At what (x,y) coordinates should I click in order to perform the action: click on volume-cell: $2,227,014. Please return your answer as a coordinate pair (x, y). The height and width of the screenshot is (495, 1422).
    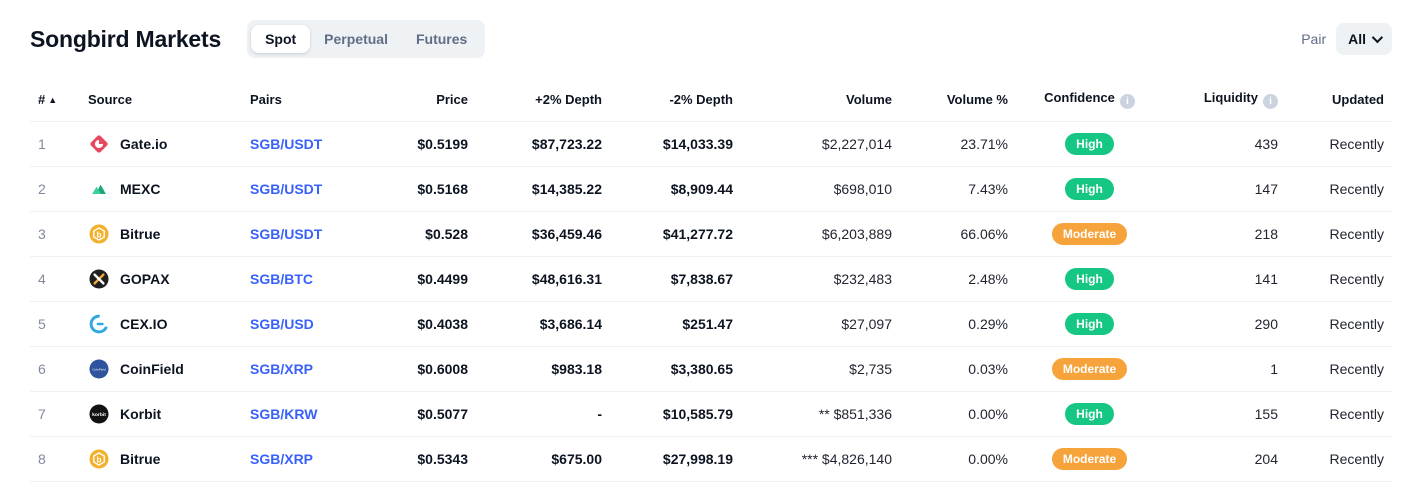
    Looking at the image, I should click on (820, 144).